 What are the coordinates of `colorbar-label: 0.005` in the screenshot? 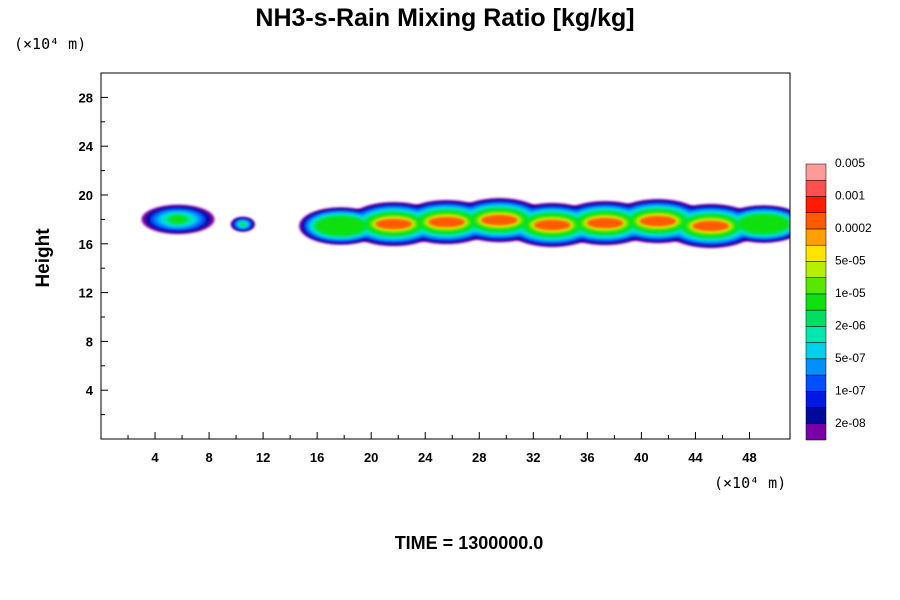 It's located at (850, 163).